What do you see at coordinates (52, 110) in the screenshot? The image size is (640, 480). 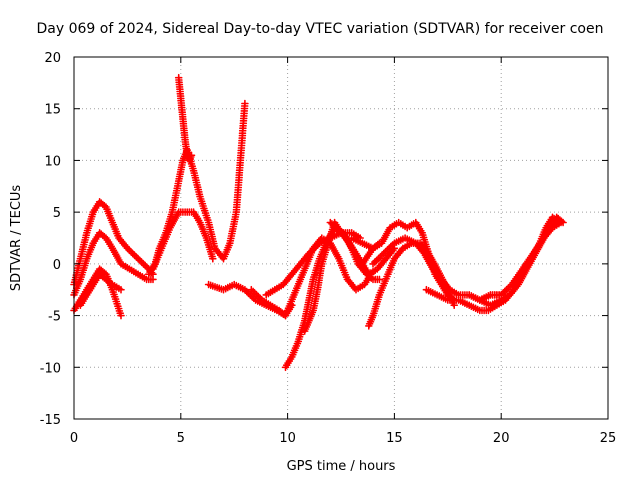 I see `y-tick-label: 15` at bounding box center [52, 110].